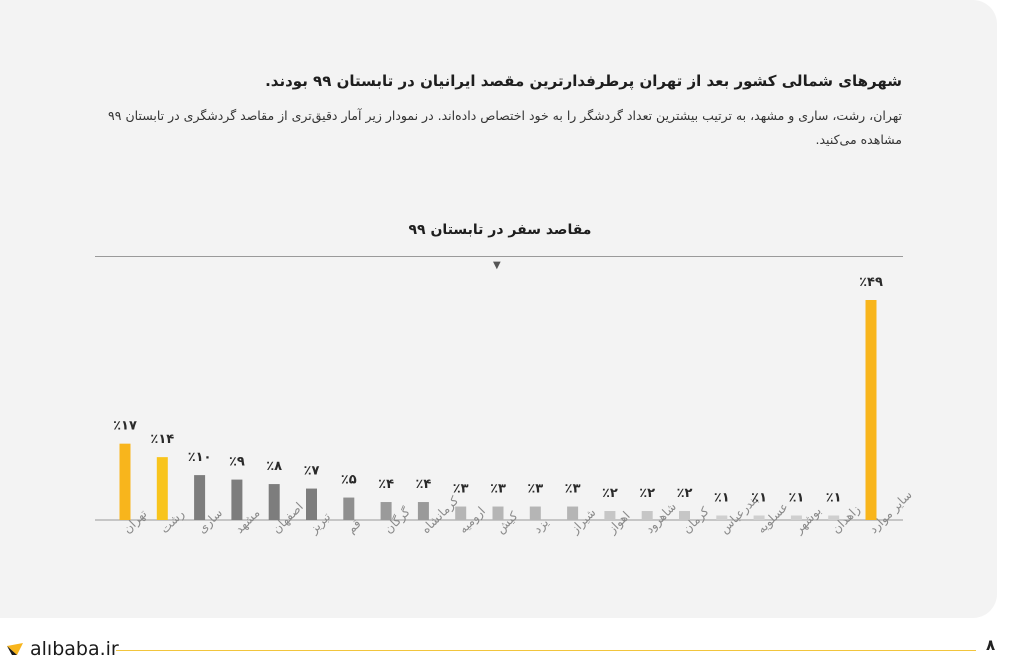 The image size is (1024, 666). What do you see at coordinates (125, 426) in the screenshot?
I see `data-label: ٪۱۷` at bounding box center [125, 426].